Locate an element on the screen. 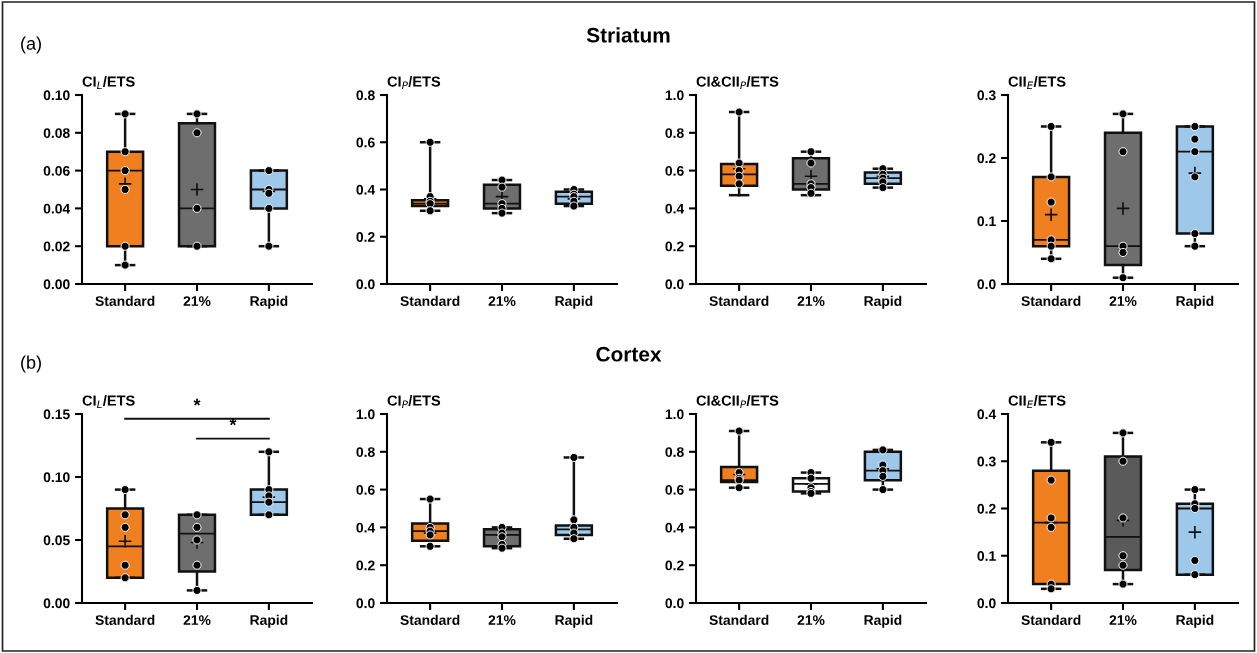  y-tick-label: 0.15 is located at coordinates (56, 414).